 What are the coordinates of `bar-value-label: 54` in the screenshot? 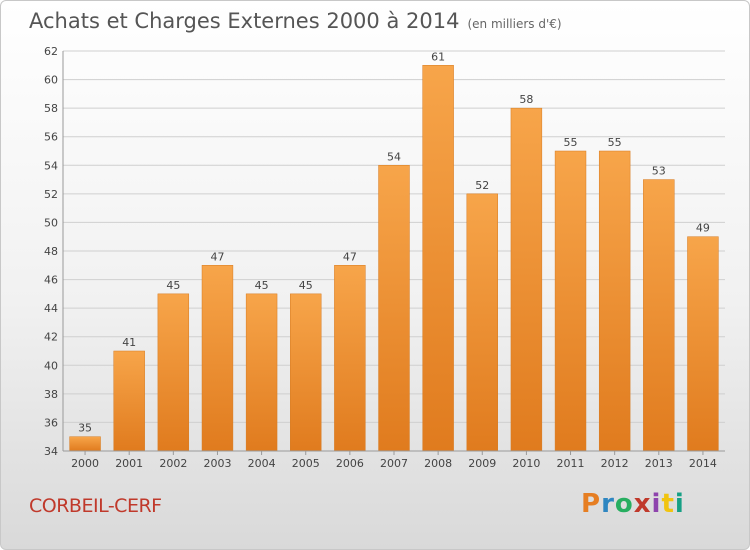 It's located at (394, 156).